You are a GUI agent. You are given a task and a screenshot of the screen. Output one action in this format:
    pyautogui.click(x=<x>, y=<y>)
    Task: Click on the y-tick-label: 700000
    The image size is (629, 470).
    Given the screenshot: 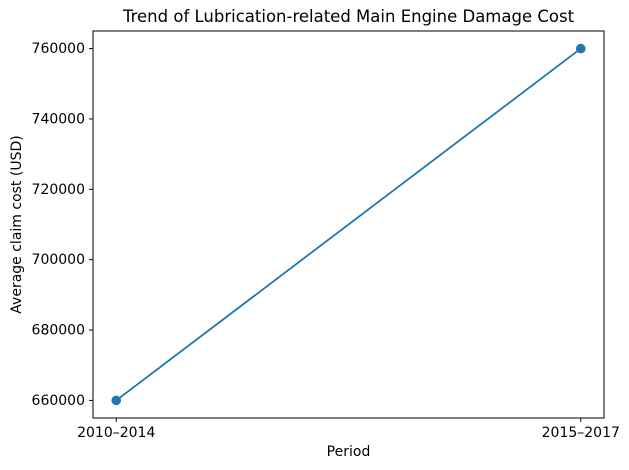 What is the action you would take?
    pyautogui.click(x=58, y=260)
    